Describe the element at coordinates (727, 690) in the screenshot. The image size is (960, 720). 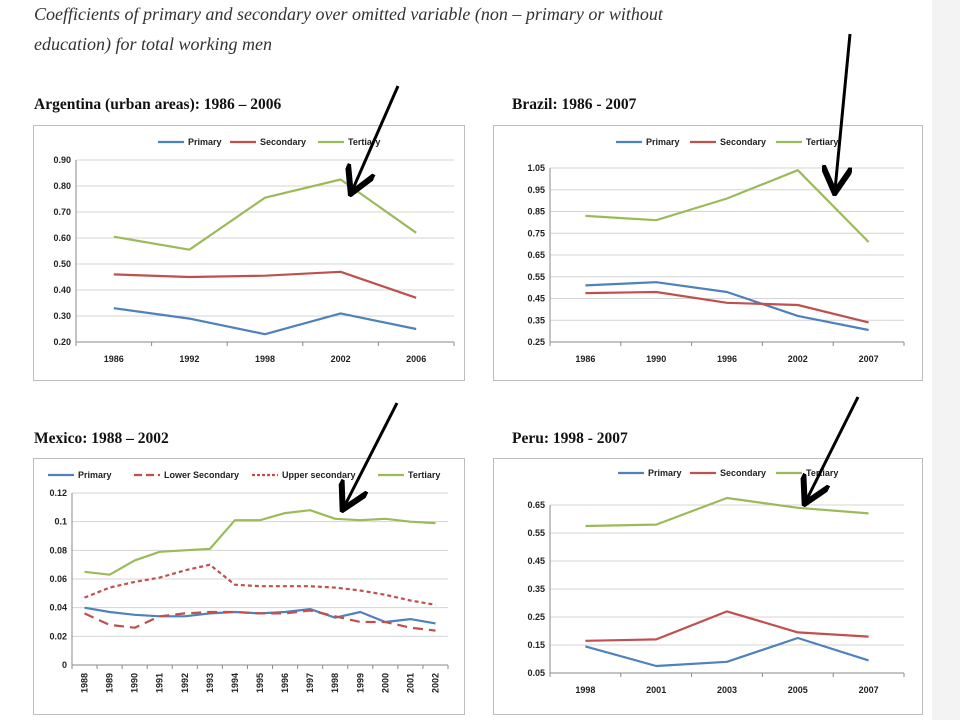
I see `peru-xtick-label: 2003` at that location.